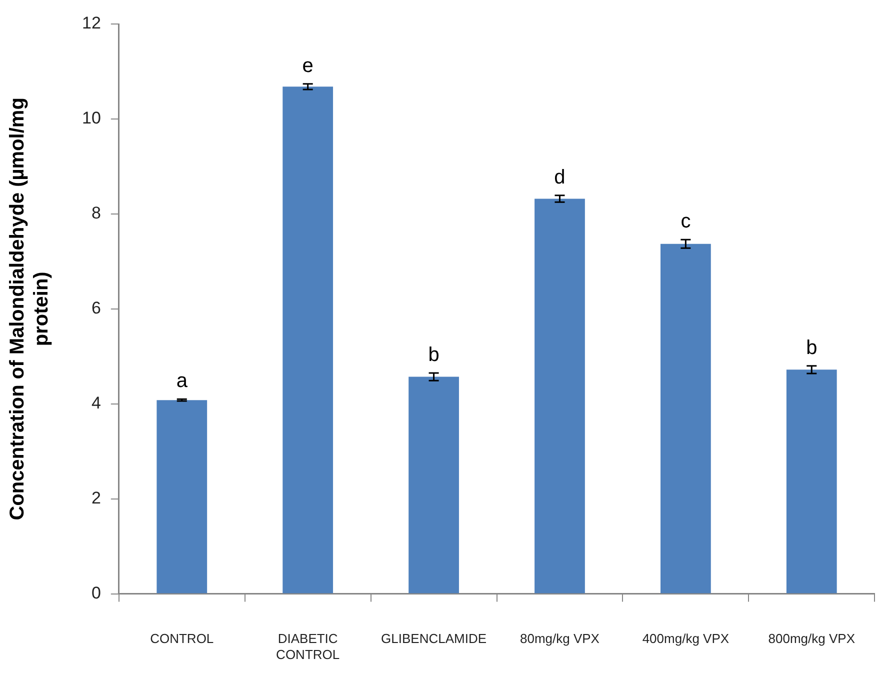 This screenshot has height=693, width=885. I want to click on x-tick-label: 800mg/kg VPX, so click(812, 638).